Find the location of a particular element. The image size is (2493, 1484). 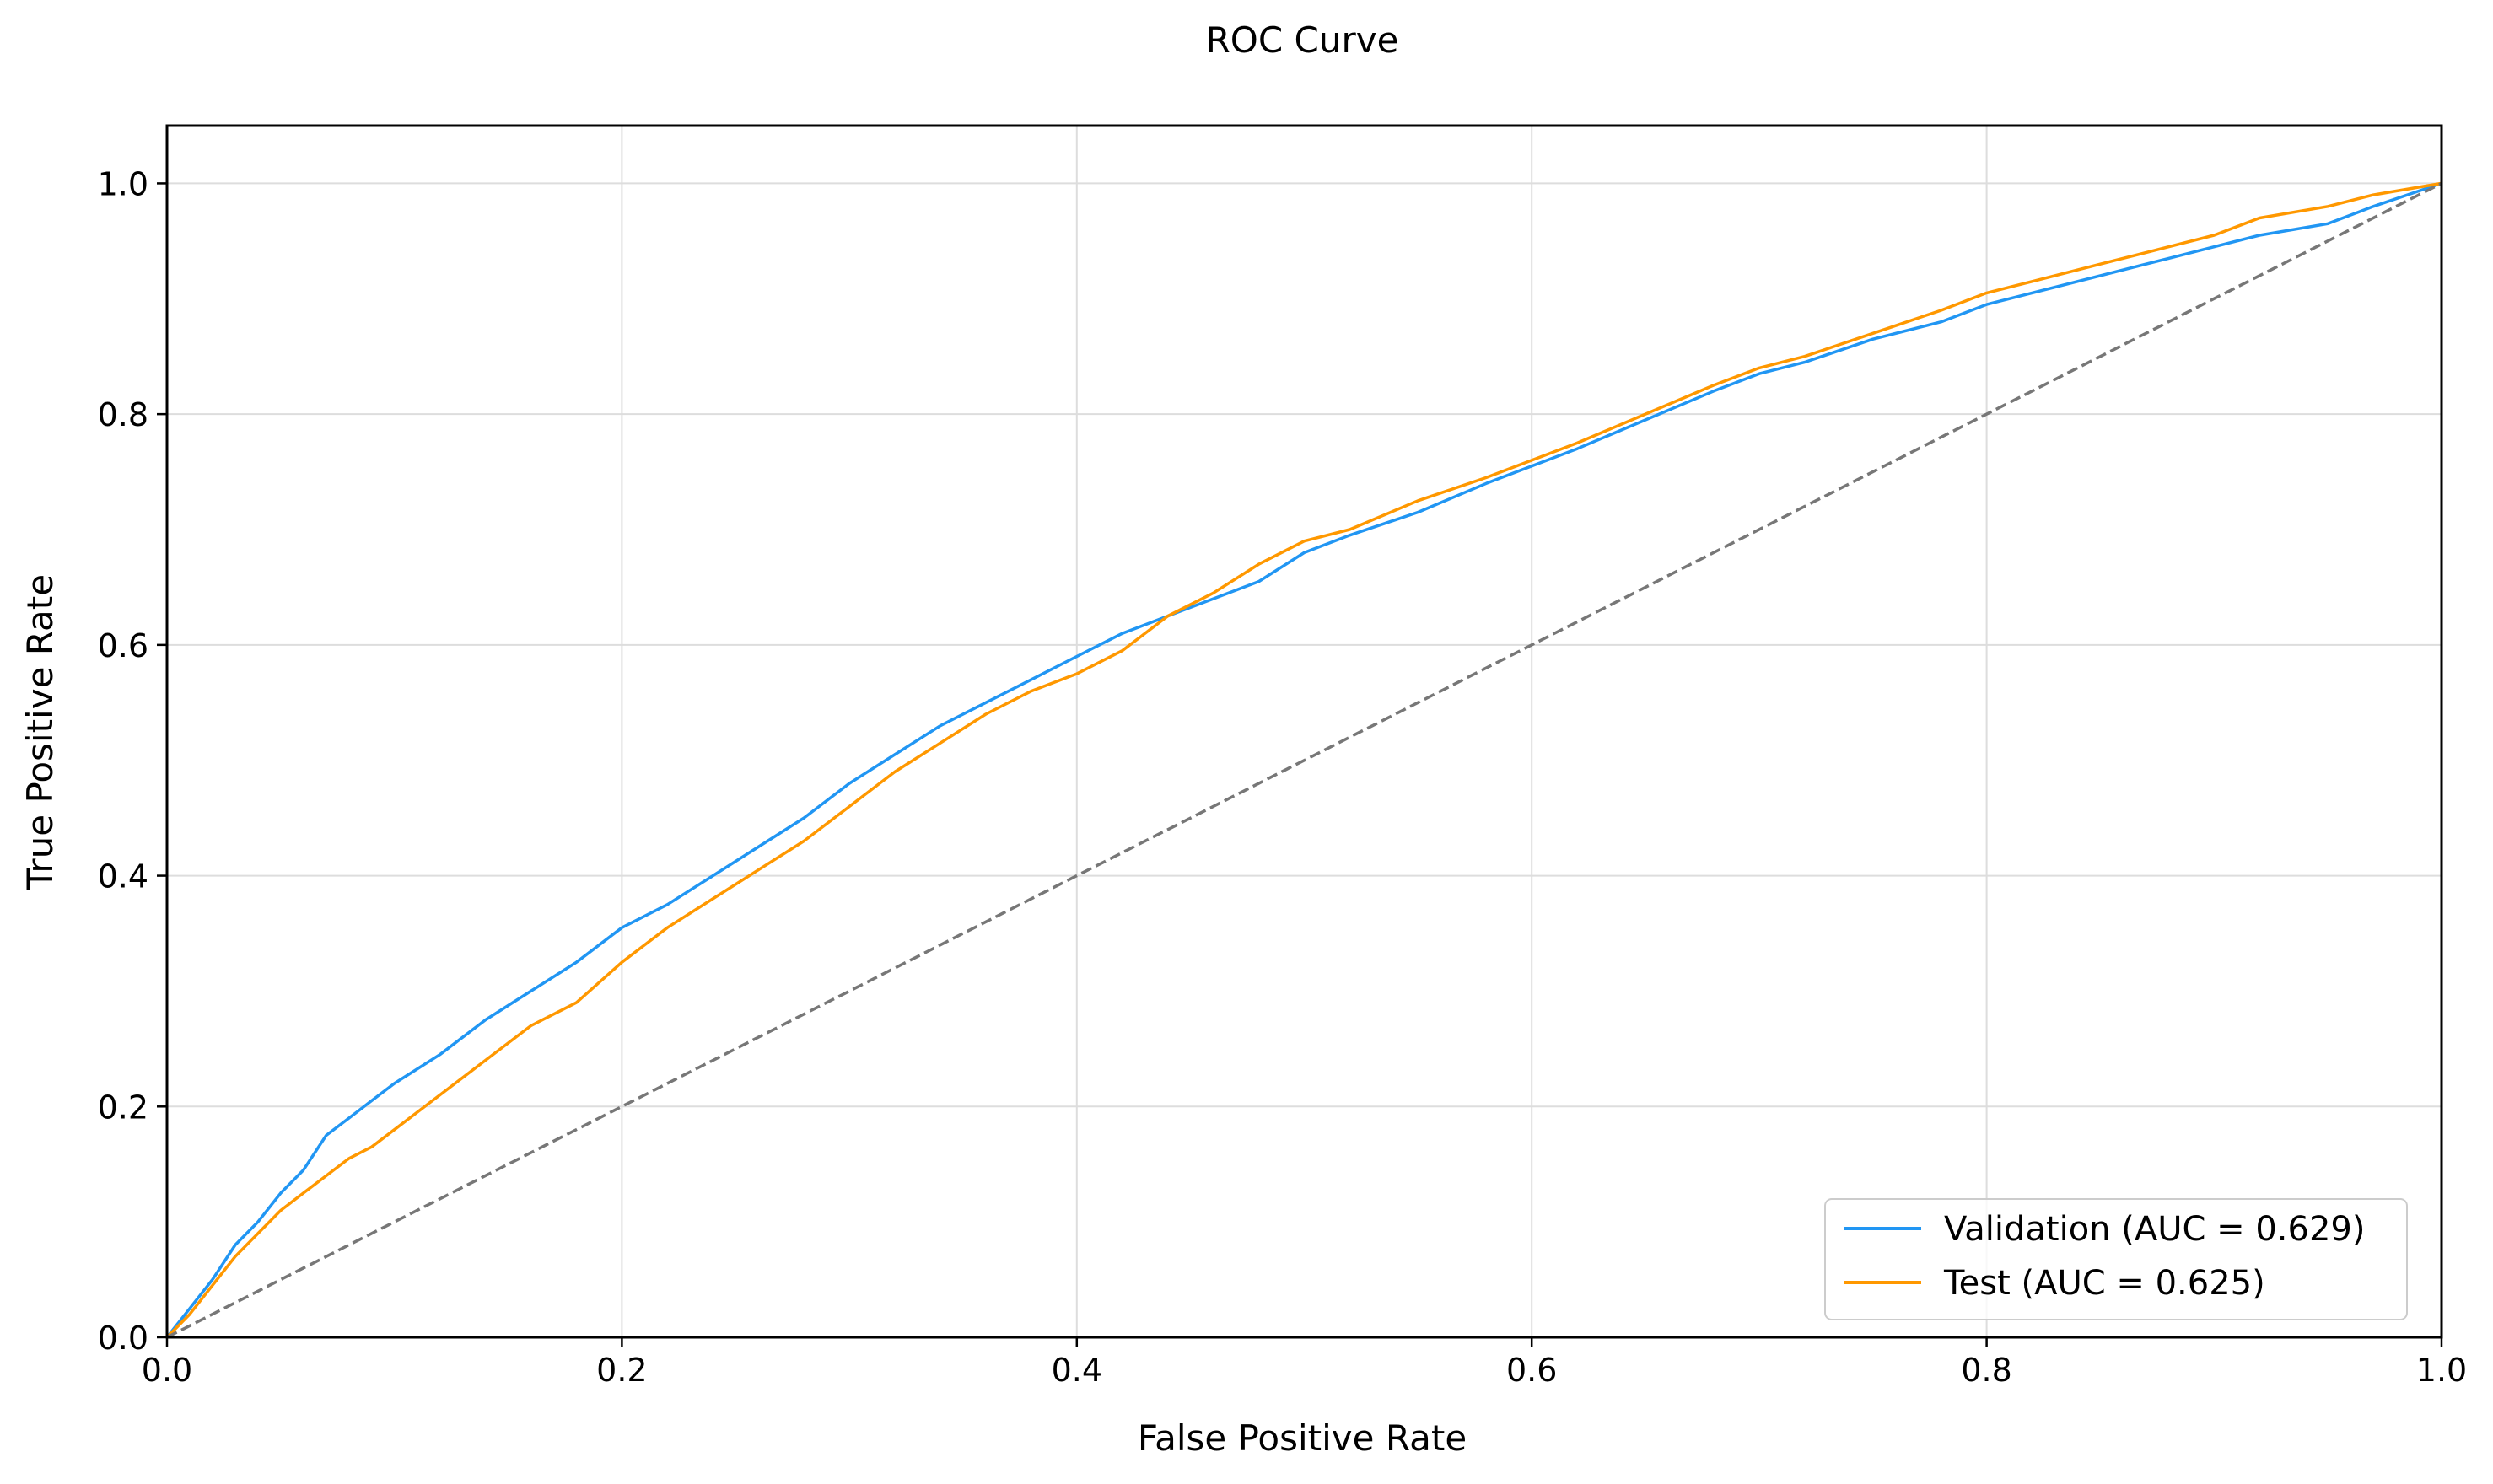

y-tick-label: 0.6 is located at coordinates (123, 645).